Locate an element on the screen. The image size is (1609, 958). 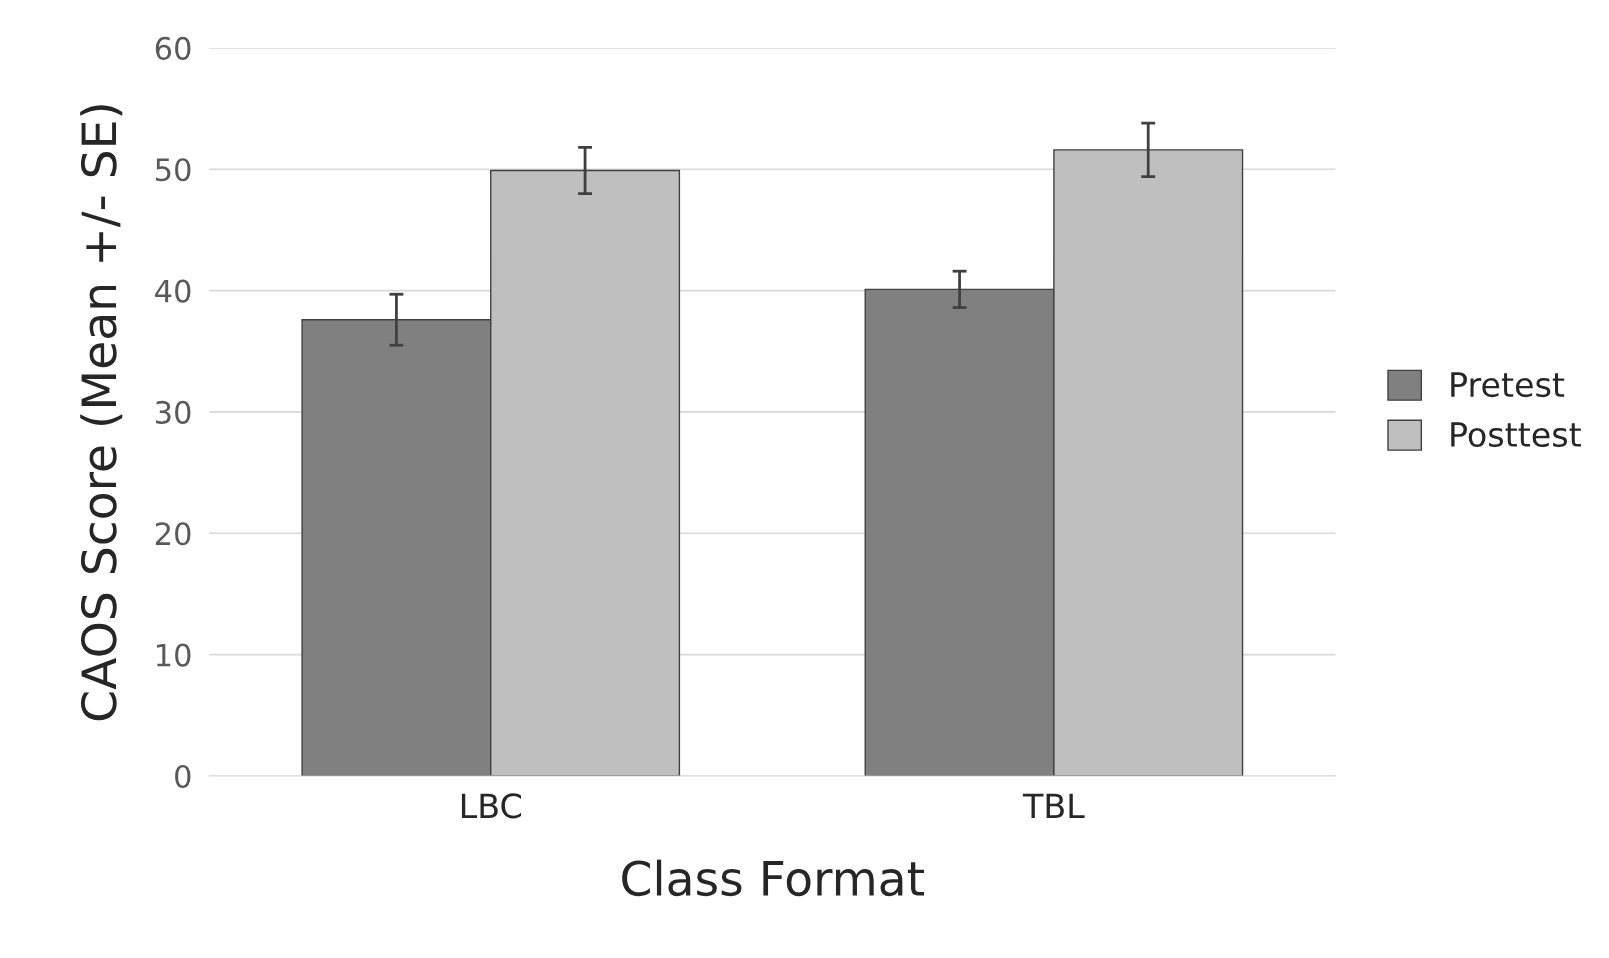
y-tick-label: 20 is located at coordinates (173, 534).